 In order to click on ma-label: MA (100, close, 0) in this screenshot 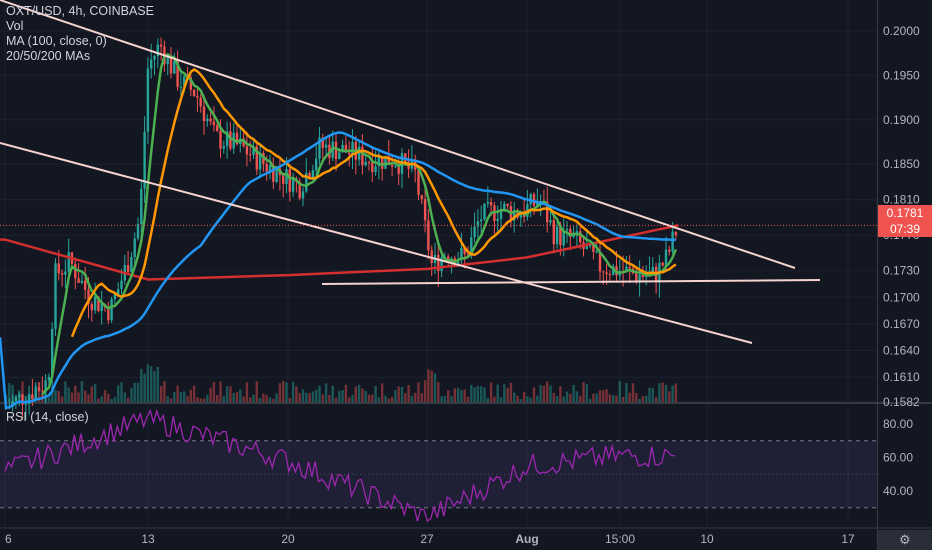, I will do `click(56, 41)`.